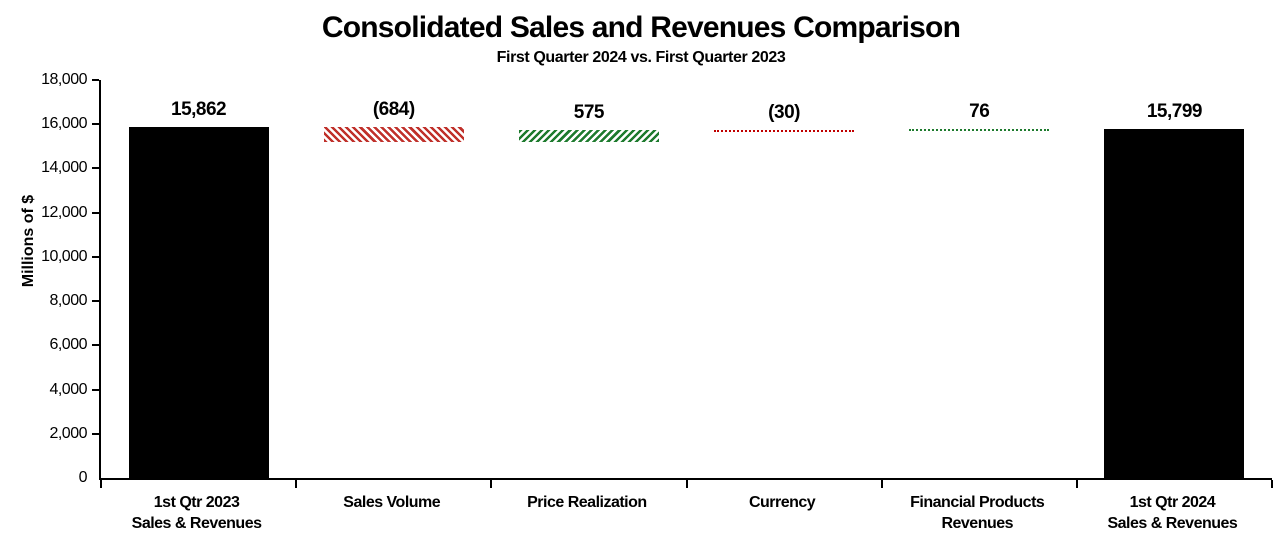 This screenshot has width=1282, height=549. I want to click on value-label-financial-products-revenues: 76, so click(979, 111).